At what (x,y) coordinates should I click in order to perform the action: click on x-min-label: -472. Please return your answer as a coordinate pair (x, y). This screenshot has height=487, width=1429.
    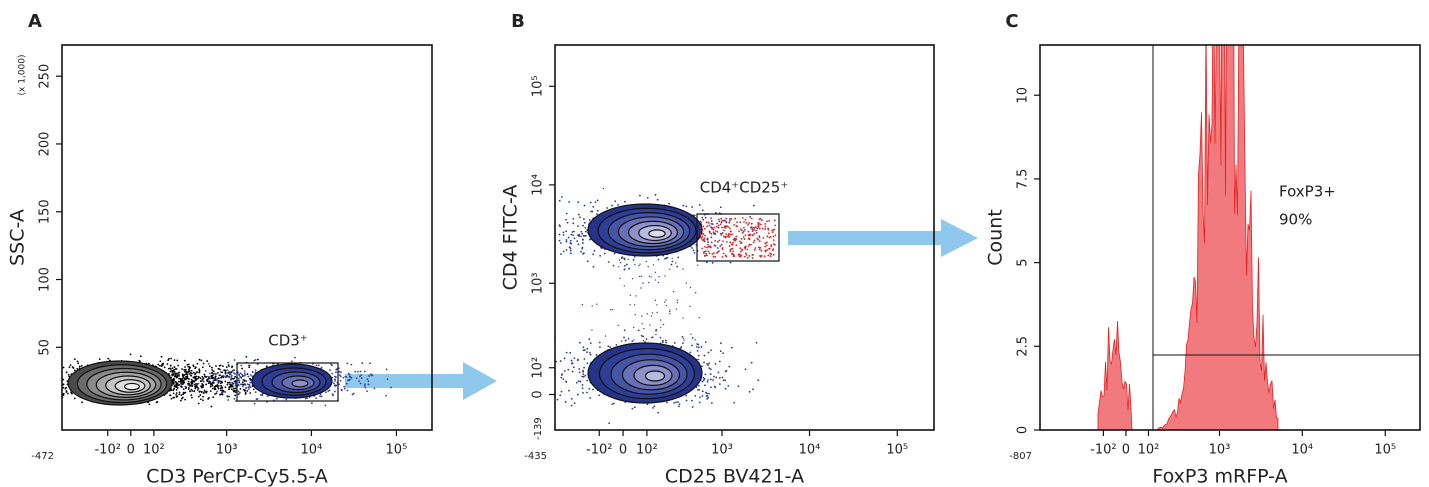
    Looking at the image, I should click on (42, 456).